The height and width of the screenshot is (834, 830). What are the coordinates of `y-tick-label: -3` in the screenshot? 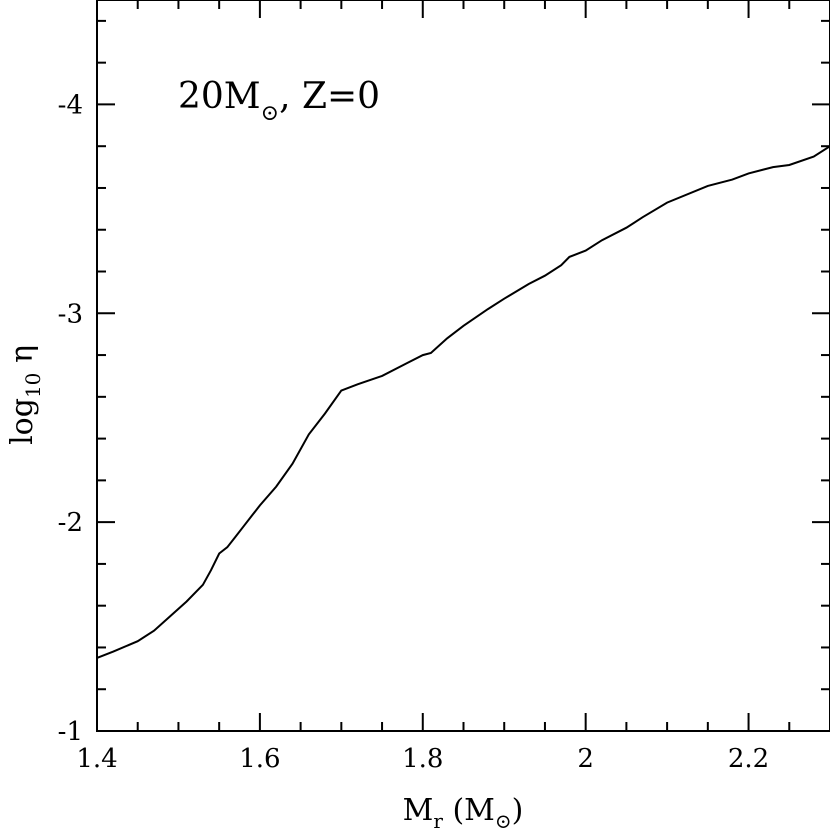 It's located at (70, 314).